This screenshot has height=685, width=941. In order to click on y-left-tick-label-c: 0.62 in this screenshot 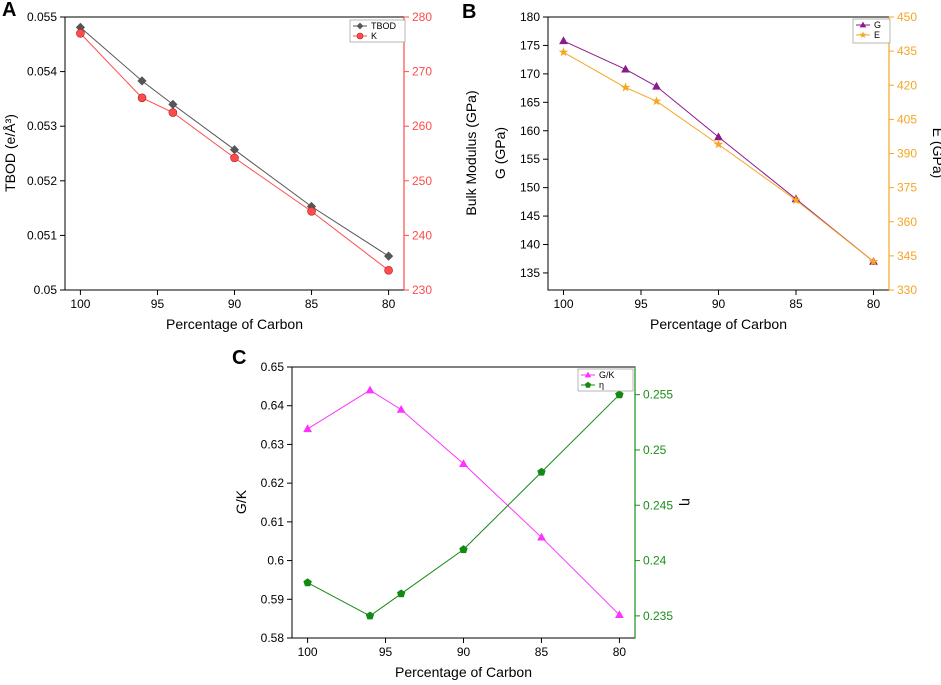, I will do `click(273, 483)`.